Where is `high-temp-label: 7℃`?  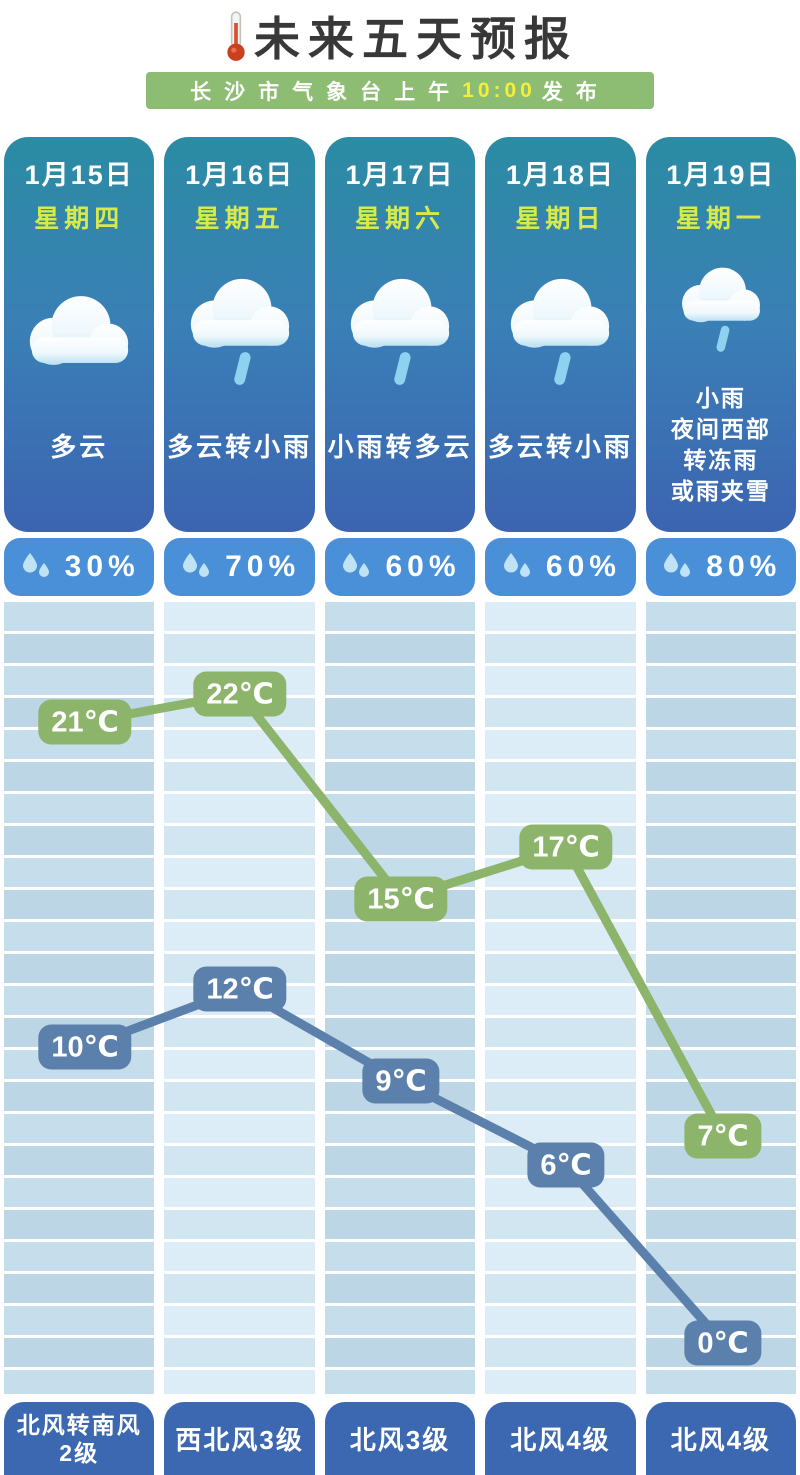
high-temp-label: 7℃ is located at coordinates (723, 1136).